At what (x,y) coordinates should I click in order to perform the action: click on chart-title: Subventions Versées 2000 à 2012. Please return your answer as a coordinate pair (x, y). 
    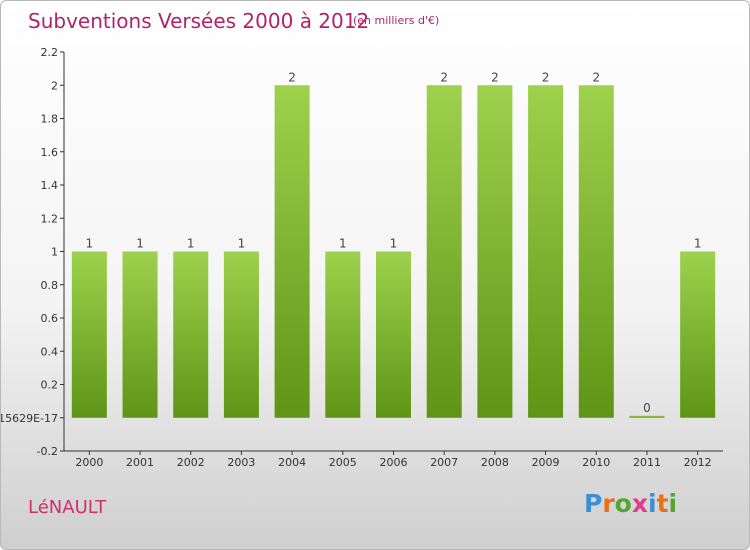
    Looking at the image, I should click on (199, 21).